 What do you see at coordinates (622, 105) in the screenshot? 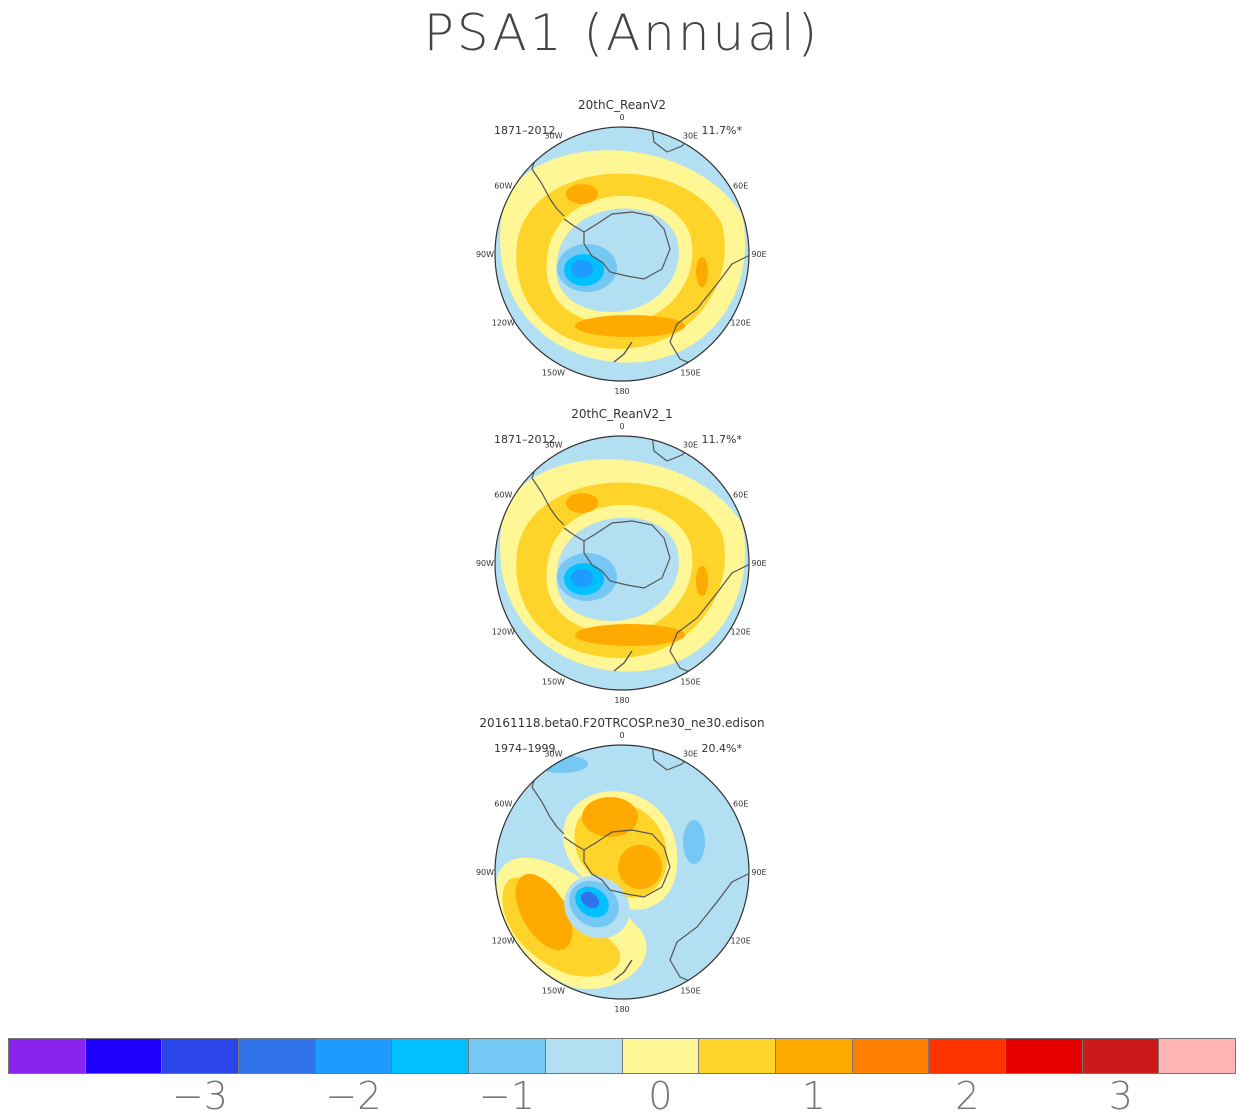
I see `panel-title: 20thC_ReanV2` at bounding box center [622, 105].